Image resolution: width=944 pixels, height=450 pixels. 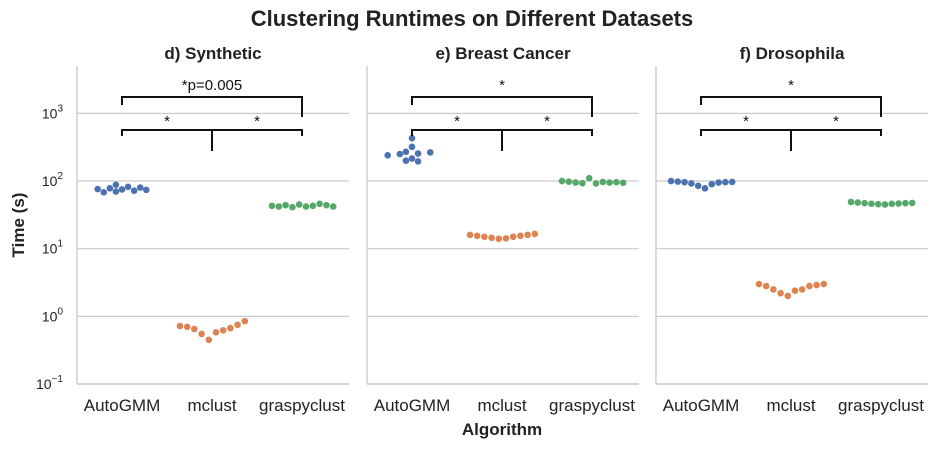 I want to click on y-tick-label: 10⁰, so click(x=53, y=315).